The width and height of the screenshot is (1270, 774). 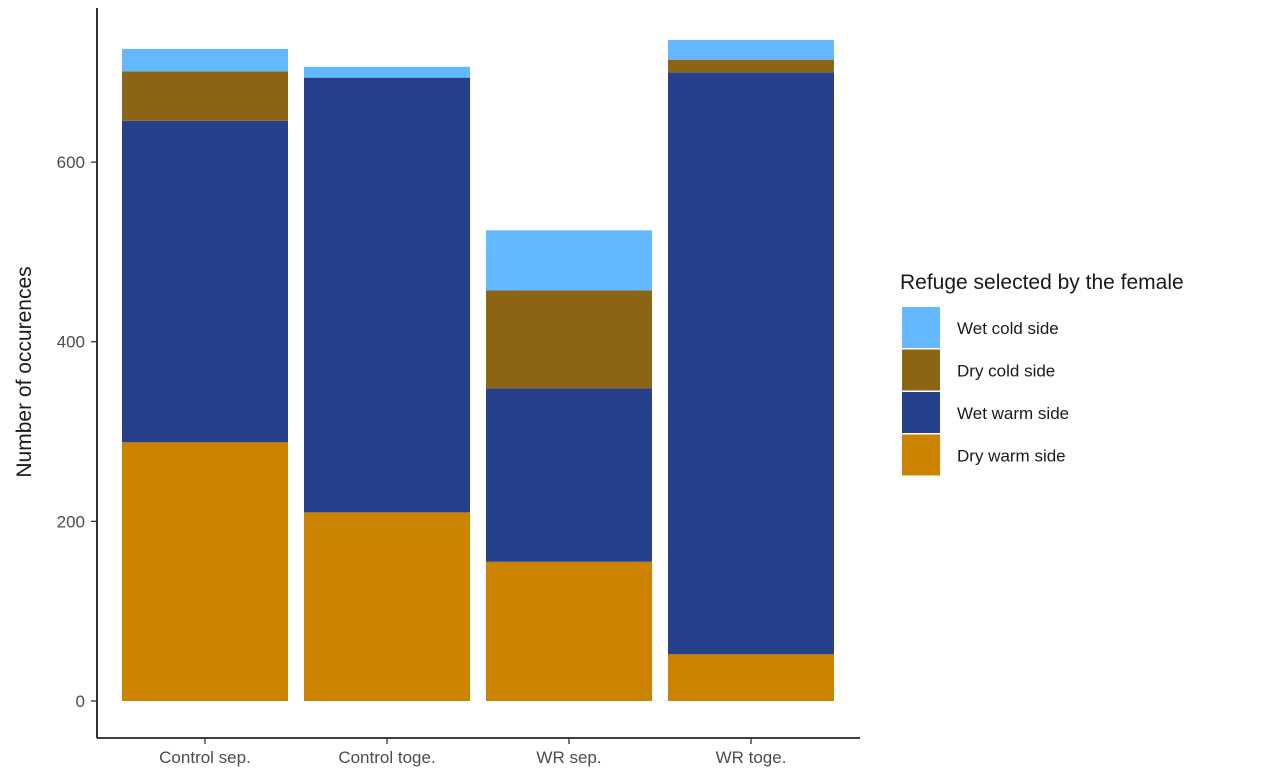 I want to click on legend-label-wet-cold-side: Wet cold side, so click(x=1008, y=328).